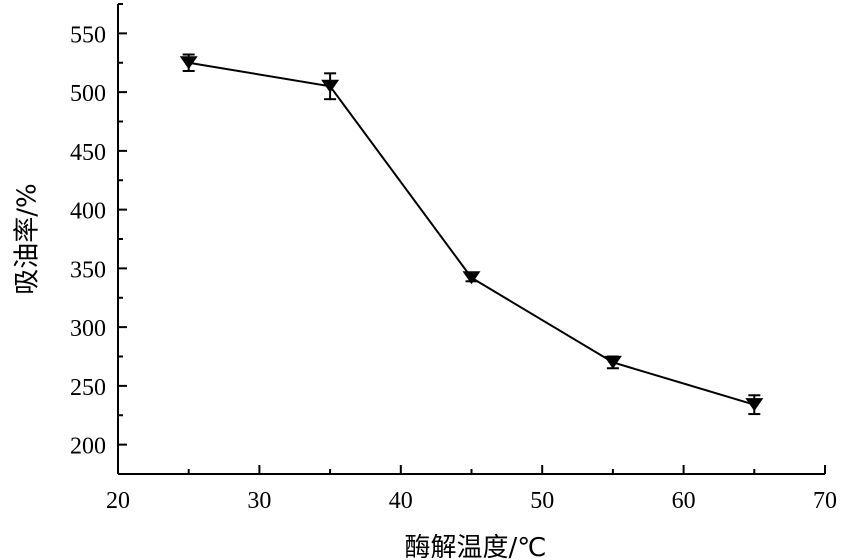 The width and height of the screenshot is (845, 560). What do you see at coordinates (28, 238) in the screenshot?
I see `y-axis-title: 吸油率/%` at bounding box center [28, 238].